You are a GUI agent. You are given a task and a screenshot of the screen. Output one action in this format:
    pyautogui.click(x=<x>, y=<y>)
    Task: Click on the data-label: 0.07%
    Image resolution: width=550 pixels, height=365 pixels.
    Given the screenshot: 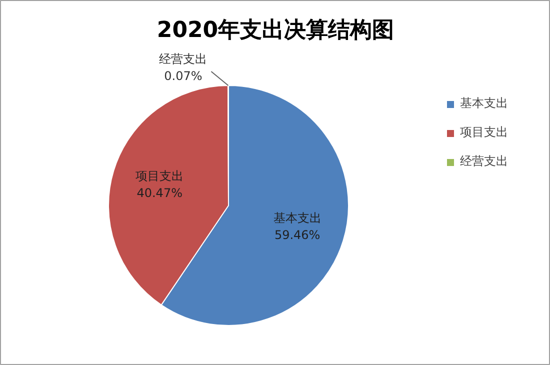 What is the action you would take?
    pyautogui.click(x=183, y=75)
    